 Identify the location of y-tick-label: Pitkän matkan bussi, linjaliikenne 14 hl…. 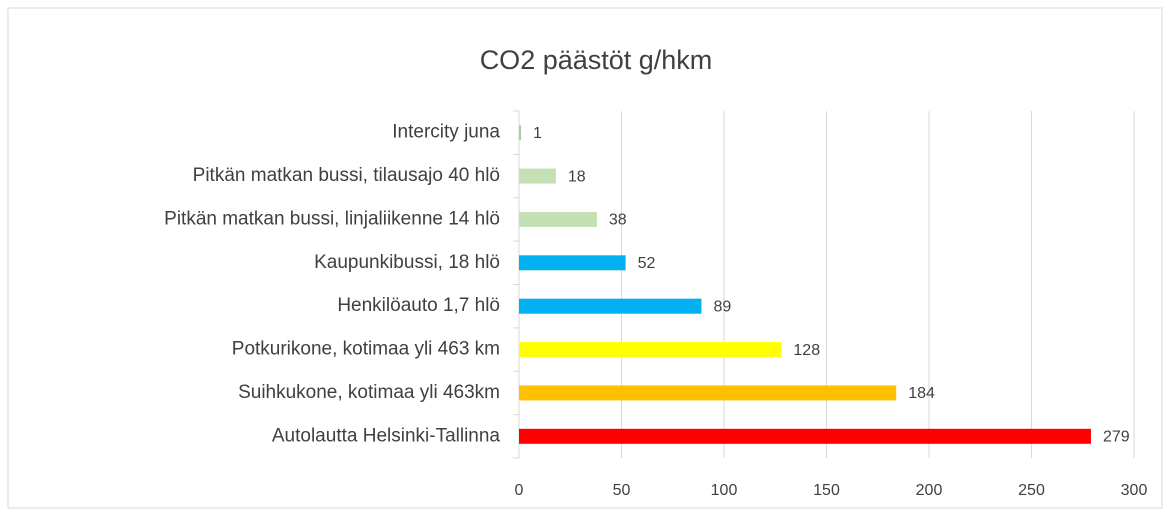
(332, 218).